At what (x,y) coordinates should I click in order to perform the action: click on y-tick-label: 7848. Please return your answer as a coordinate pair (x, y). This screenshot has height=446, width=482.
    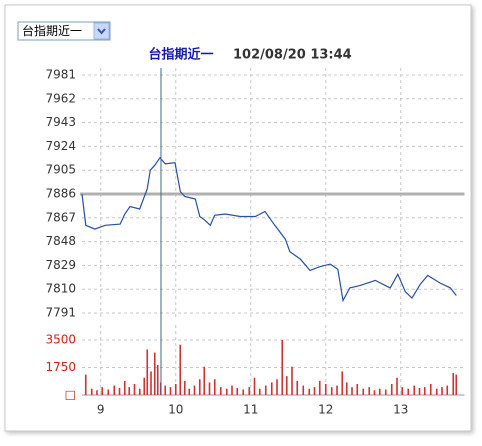
    Looking at the image, I should click on (60, 241).